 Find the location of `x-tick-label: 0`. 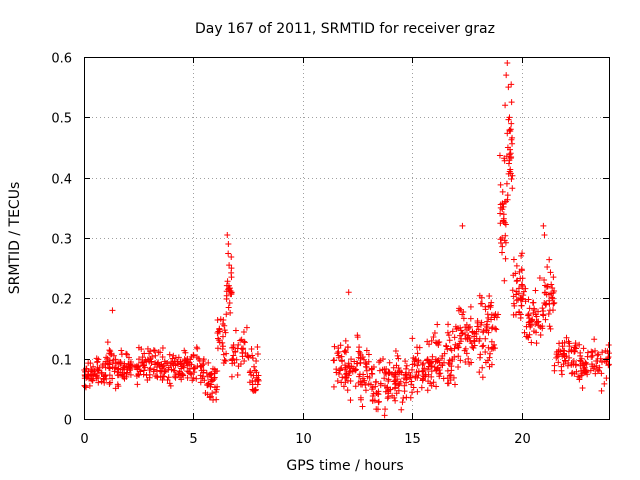

x-tick-label: 0 is located at coordinates (84, 439).